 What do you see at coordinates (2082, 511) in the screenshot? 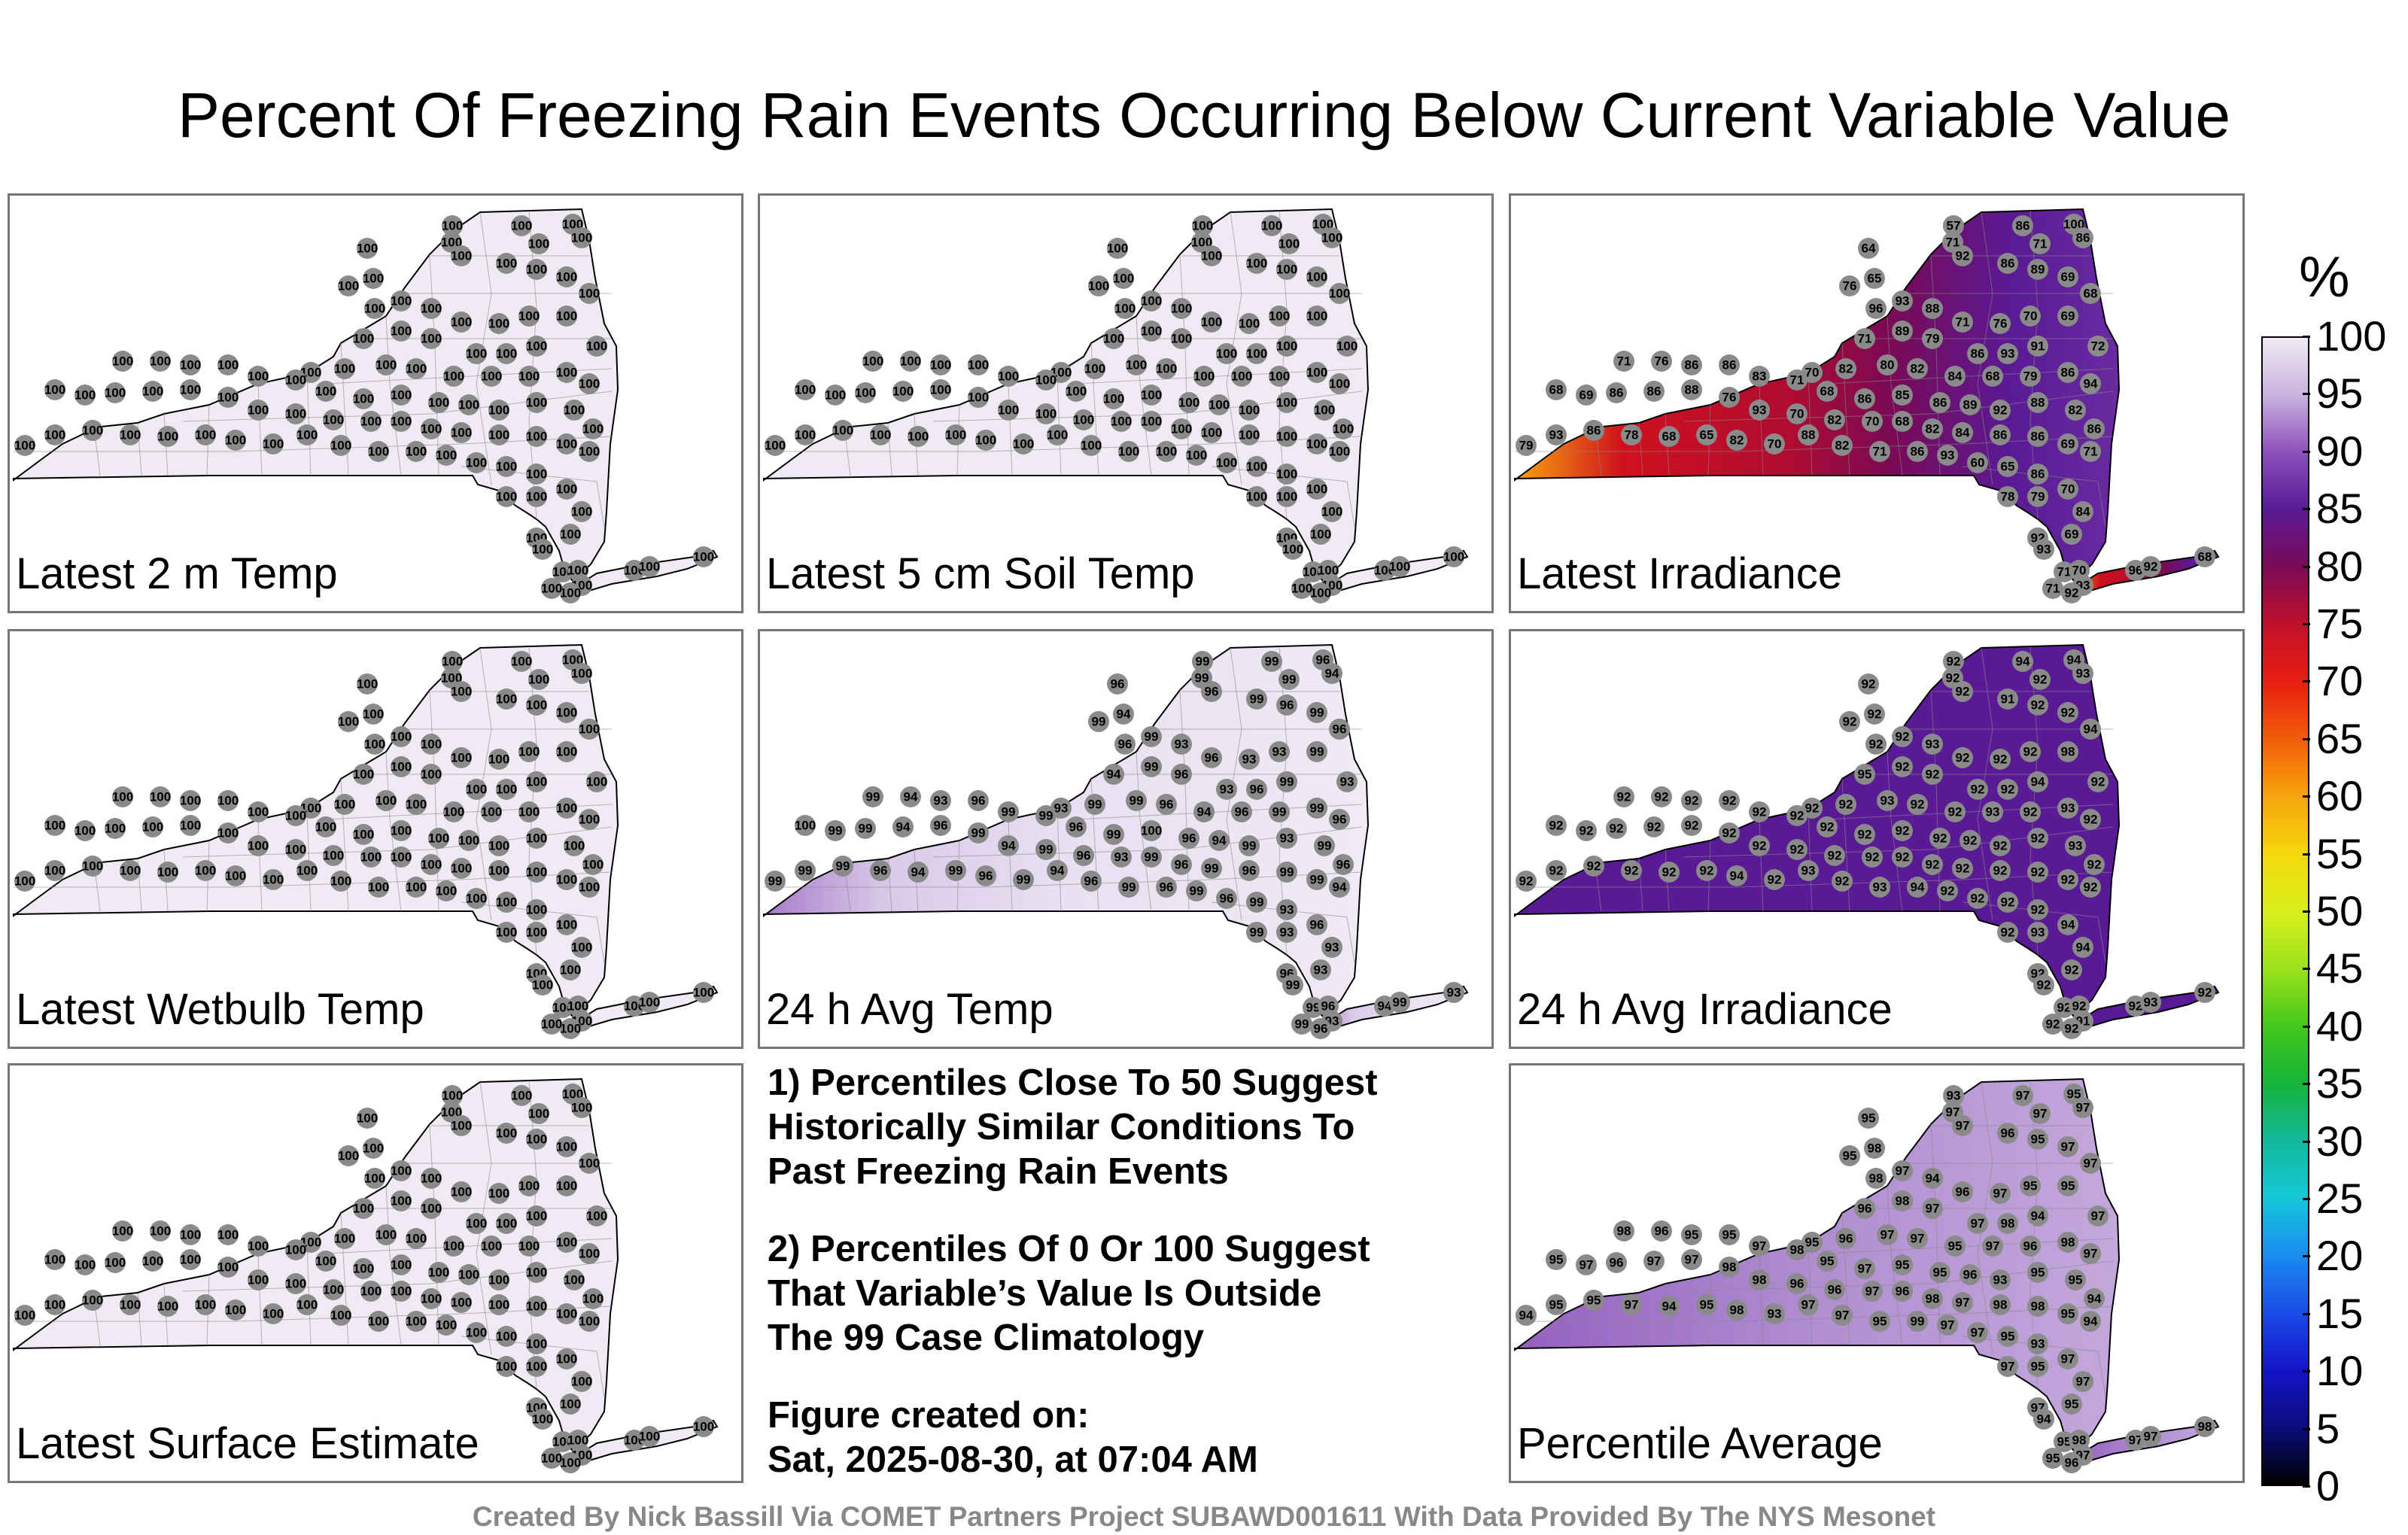
I see `station-marker: 84` at bounding box center [2082, 511].